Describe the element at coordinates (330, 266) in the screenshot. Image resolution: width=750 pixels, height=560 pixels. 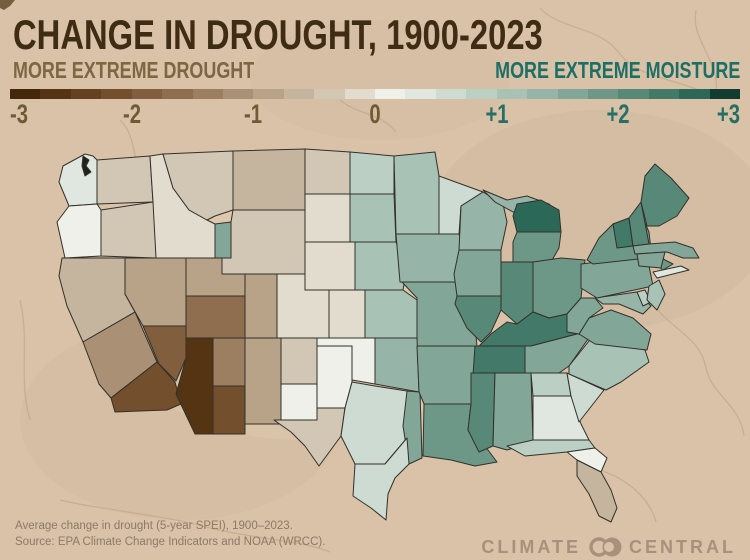
I see `region-nebraska-west` at that location.